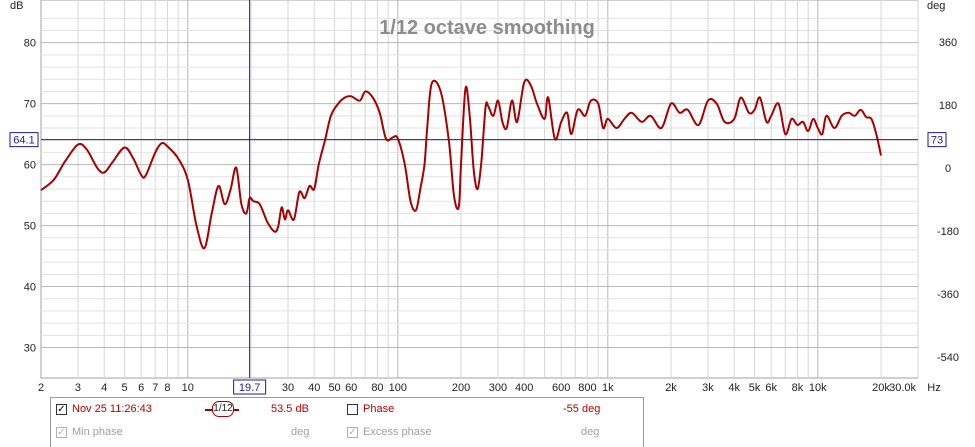 This screenshot has height=447, width=975. Describe the element at coordinates (671, 388) in the screenshot. I see `x-tick-label: 2k` at that location.